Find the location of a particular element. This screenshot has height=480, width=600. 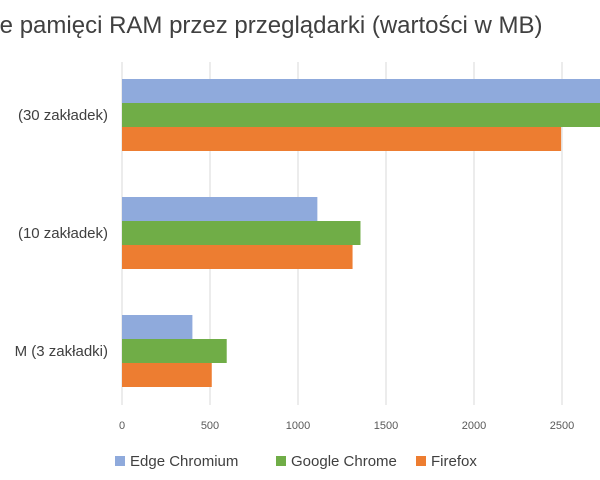

legend-label-0: Edge Chromium is located at coordinates (184, 461).